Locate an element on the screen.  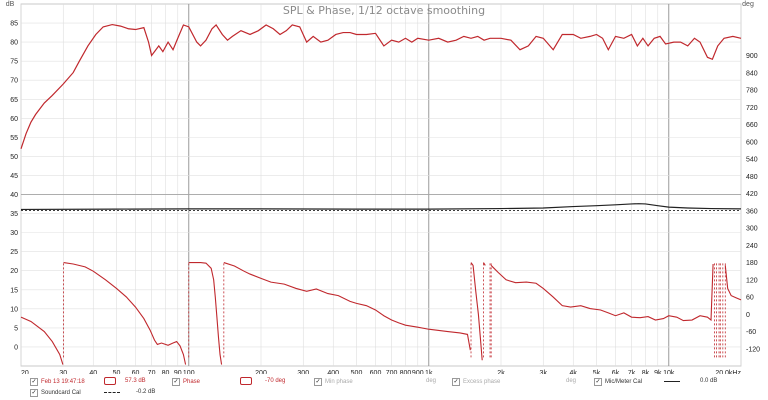
y-left-tick-label: 0 is located at coordinates (16, 347).